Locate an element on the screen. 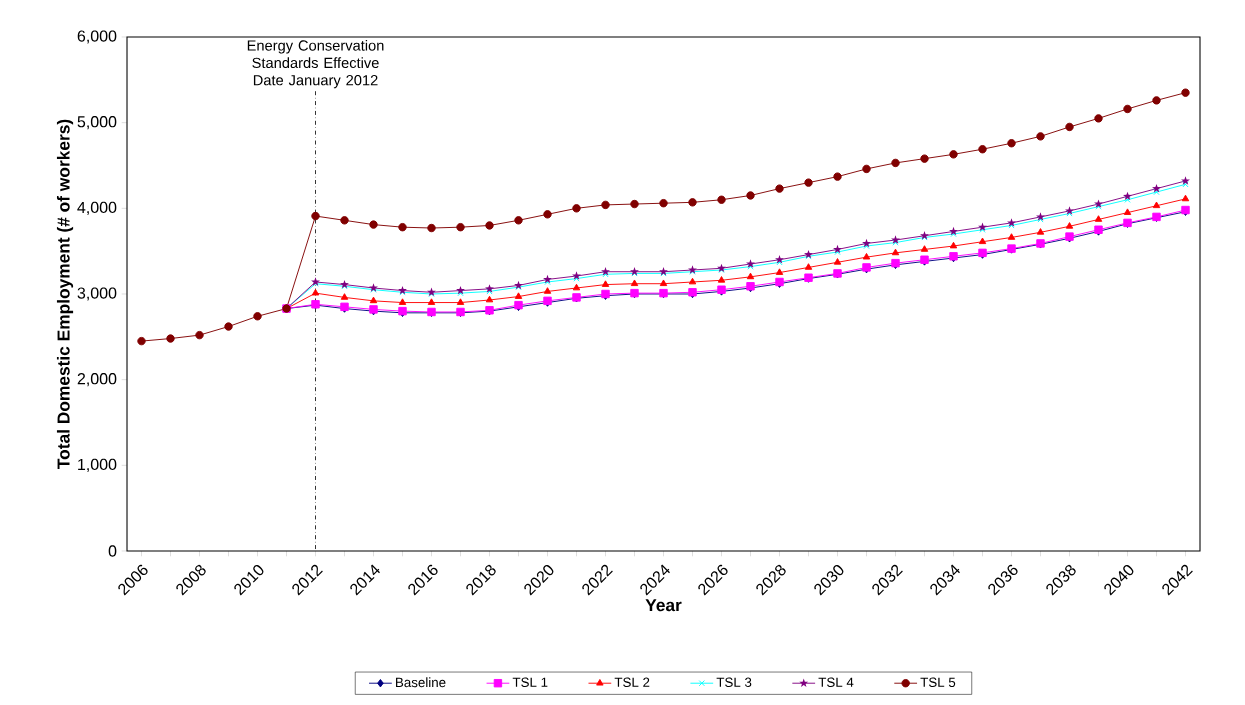 This screenshot has width=1245, height=705. y-tick-label: 3,000 is located at coordinates (97, 294).